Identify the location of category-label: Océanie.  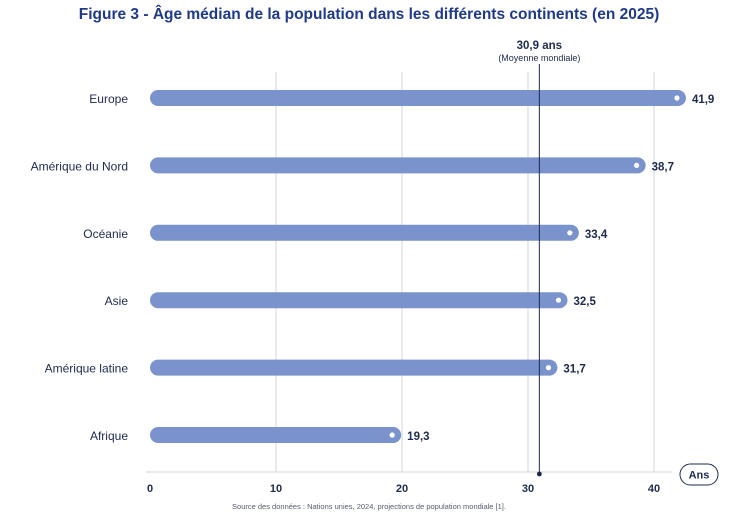
(105, 234).